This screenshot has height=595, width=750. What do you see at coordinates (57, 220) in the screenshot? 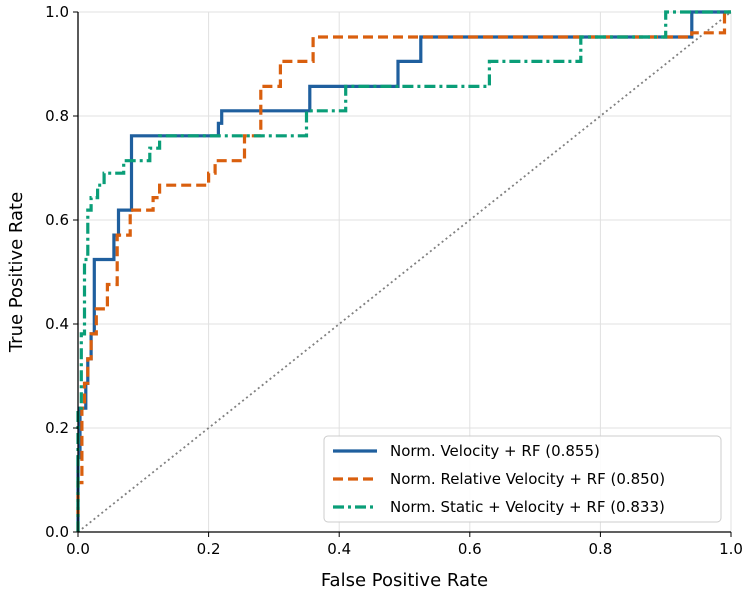
I see `y-tick-label: 0.6` at bounding box center [57, 220].